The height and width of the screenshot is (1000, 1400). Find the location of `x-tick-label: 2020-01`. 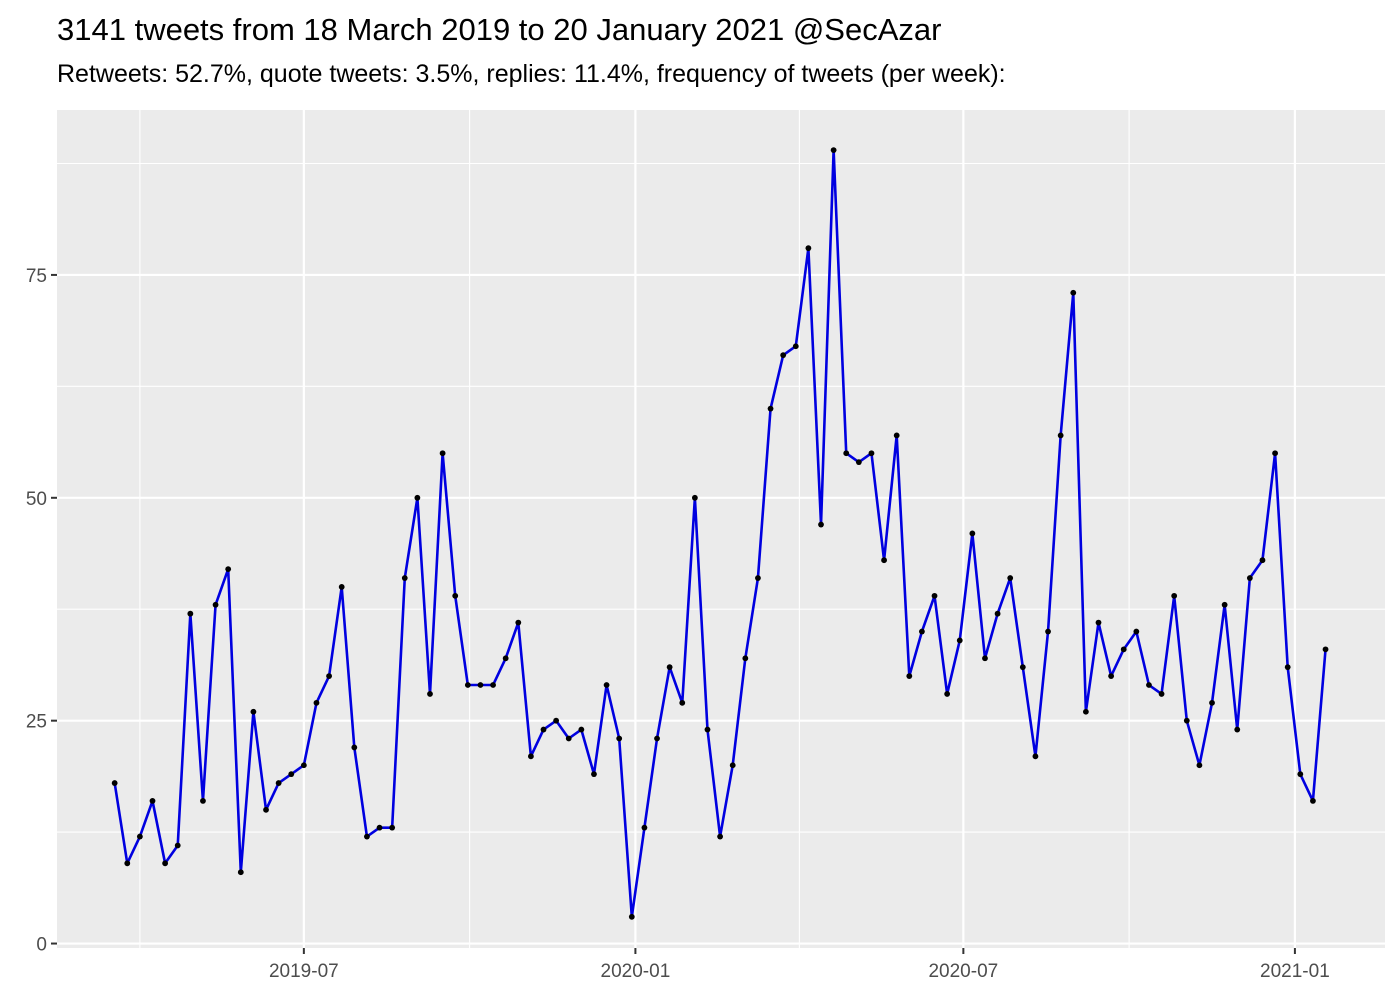

x-tick-label: 2020-01 is located at coordinates (636, 971).